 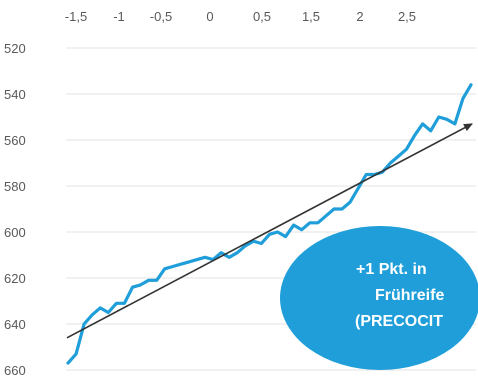 I want to click on y-tick-label: 520, so click(x=15, y=48).